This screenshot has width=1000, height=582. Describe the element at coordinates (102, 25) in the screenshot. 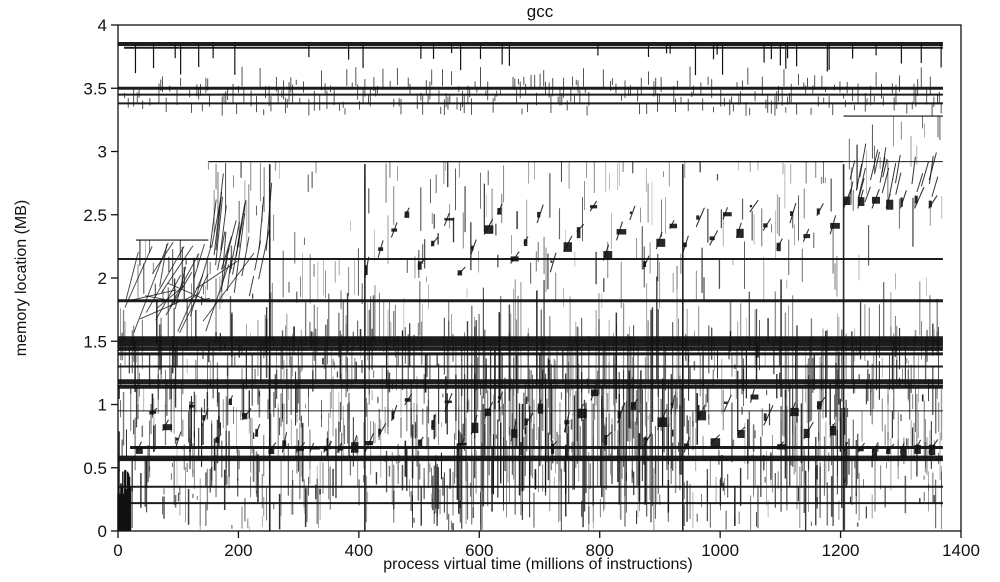

I see `y-tick-label: 4` at that location.